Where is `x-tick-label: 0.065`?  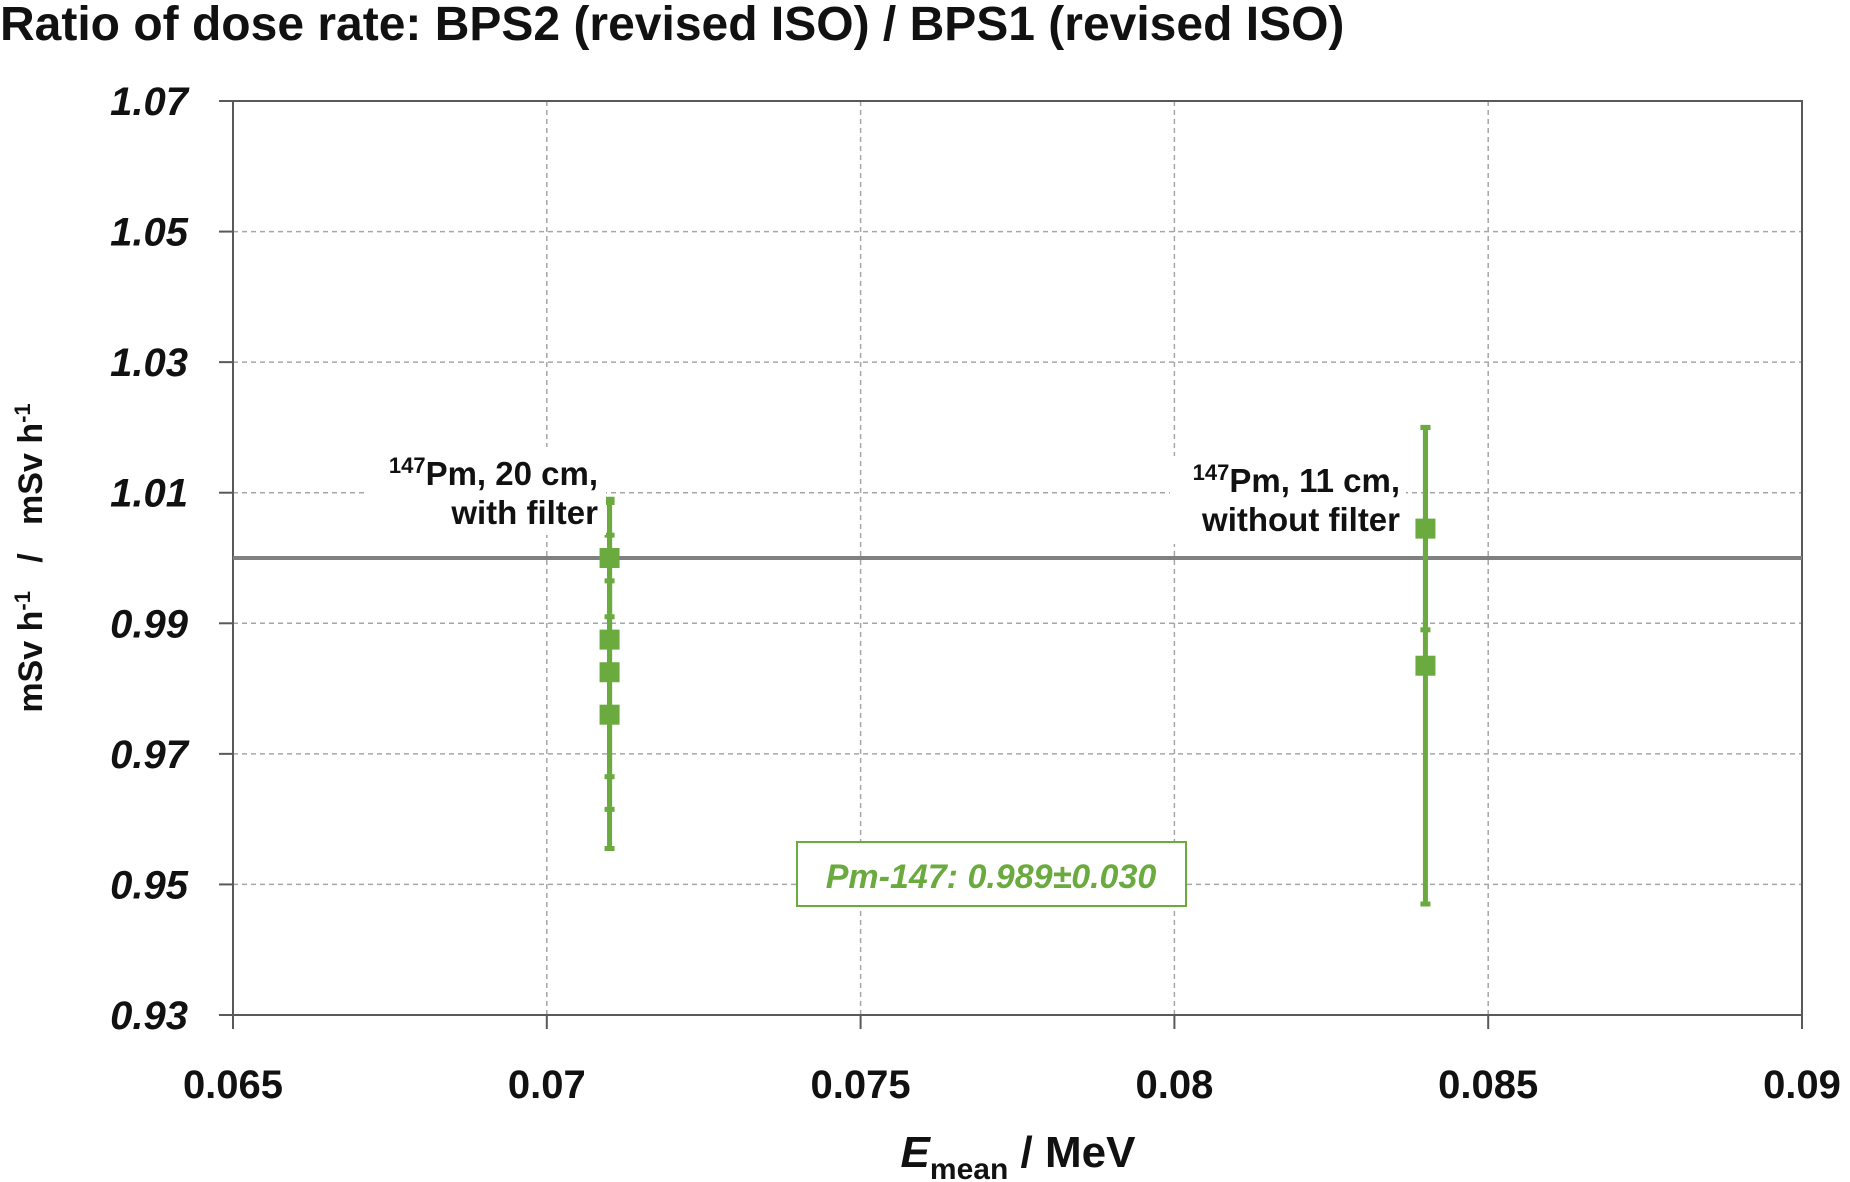
x-tick-label: 0.065 is located at coordinates (233, 1085).